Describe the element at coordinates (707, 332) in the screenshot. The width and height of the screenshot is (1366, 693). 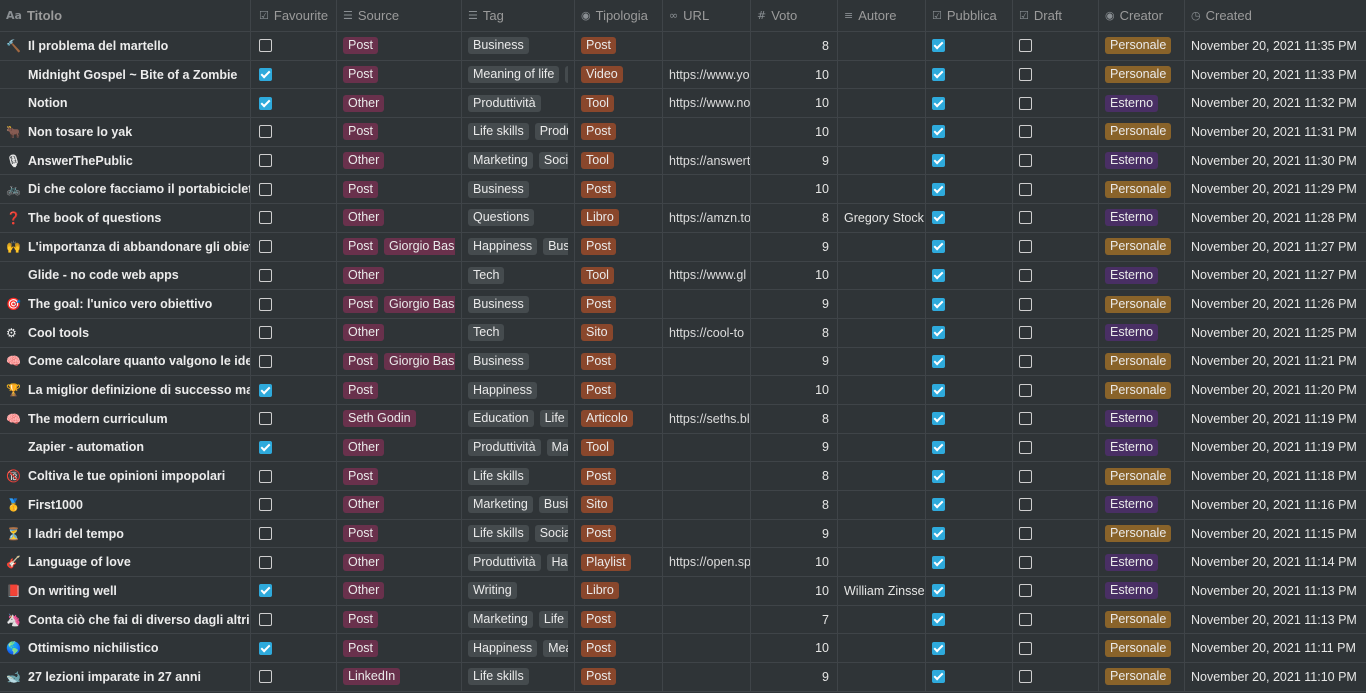
I see `url-link: https://cool-to` at that location.